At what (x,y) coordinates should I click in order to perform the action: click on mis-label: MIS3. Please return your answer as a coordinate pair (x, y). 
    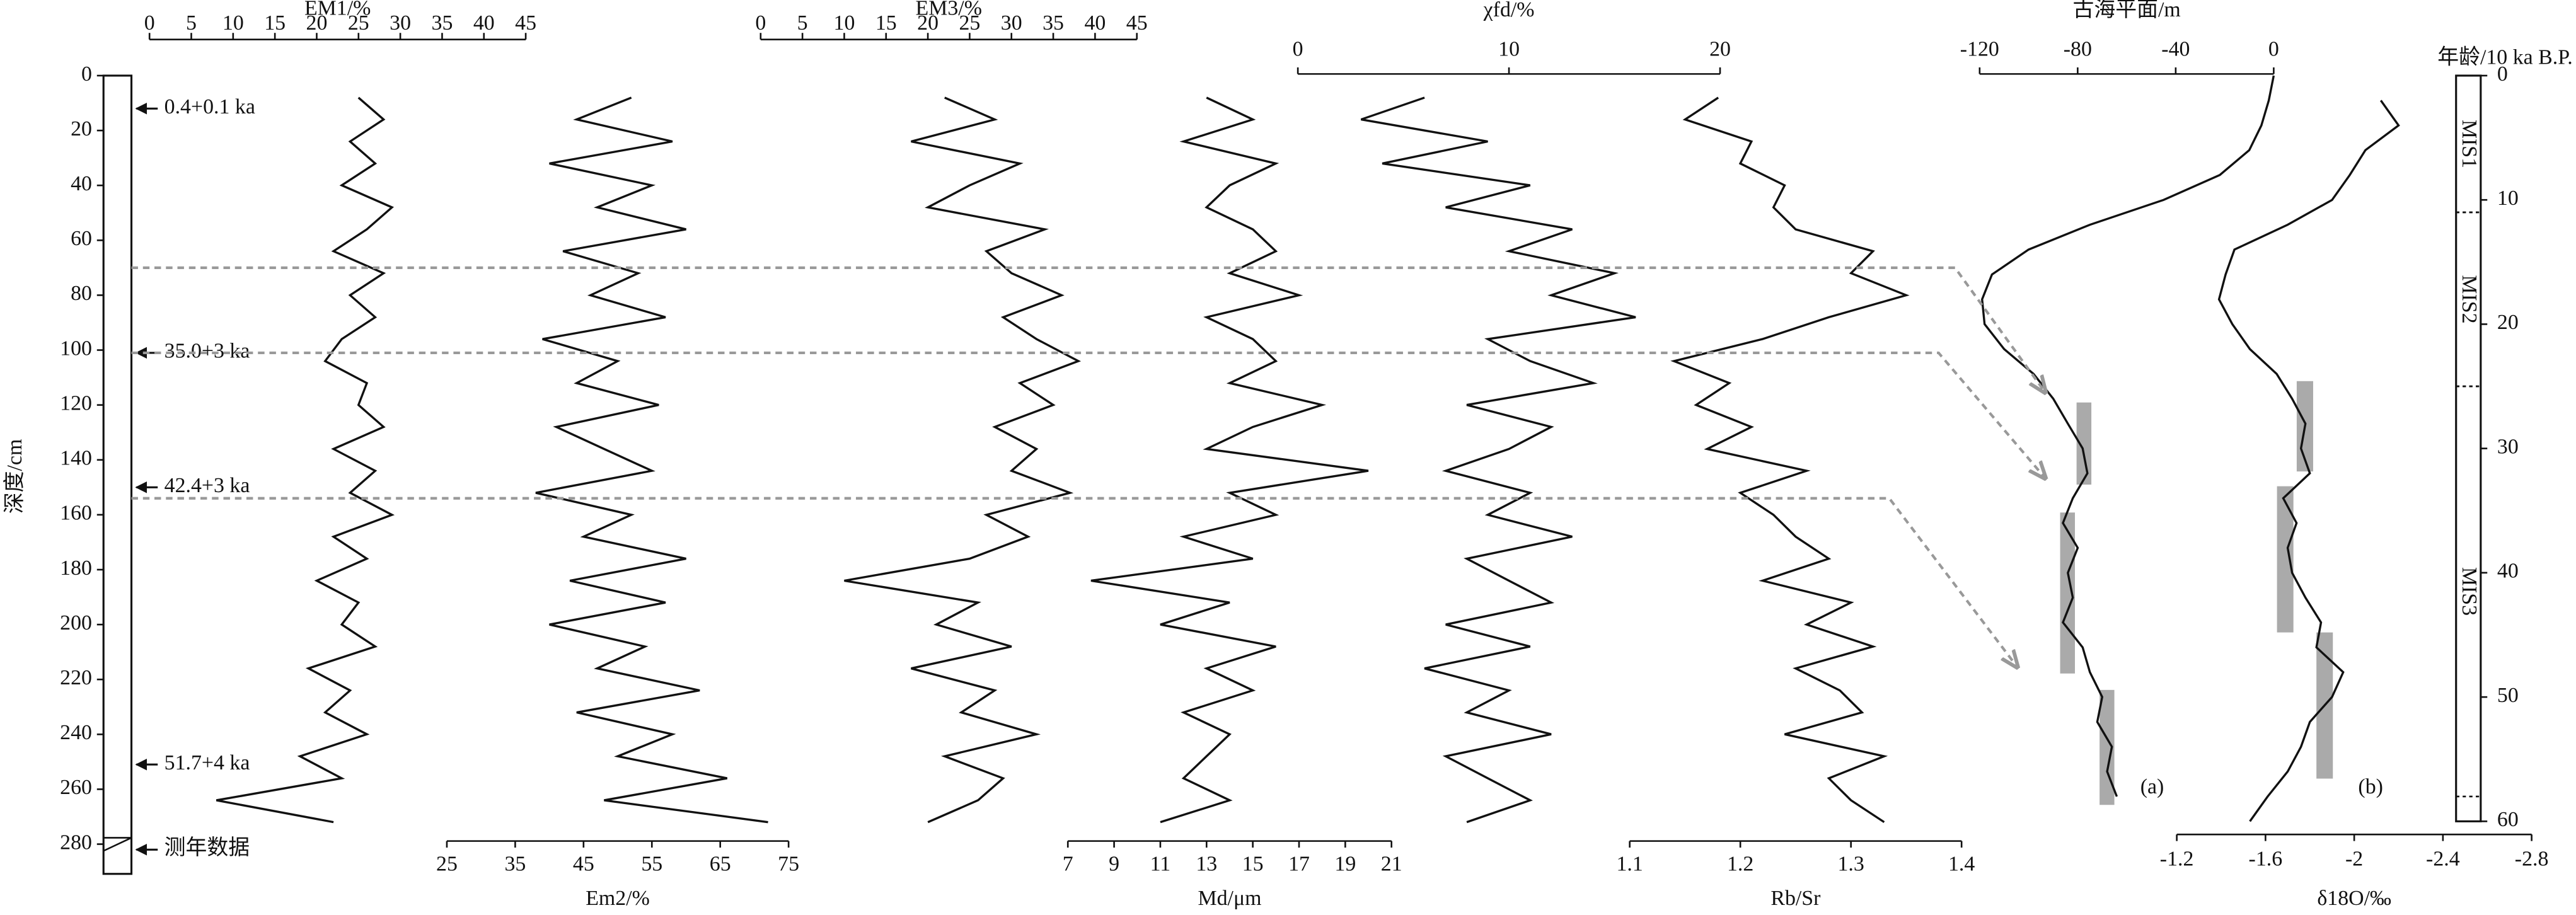
    Looking at the image, I should click on (2469, 591).